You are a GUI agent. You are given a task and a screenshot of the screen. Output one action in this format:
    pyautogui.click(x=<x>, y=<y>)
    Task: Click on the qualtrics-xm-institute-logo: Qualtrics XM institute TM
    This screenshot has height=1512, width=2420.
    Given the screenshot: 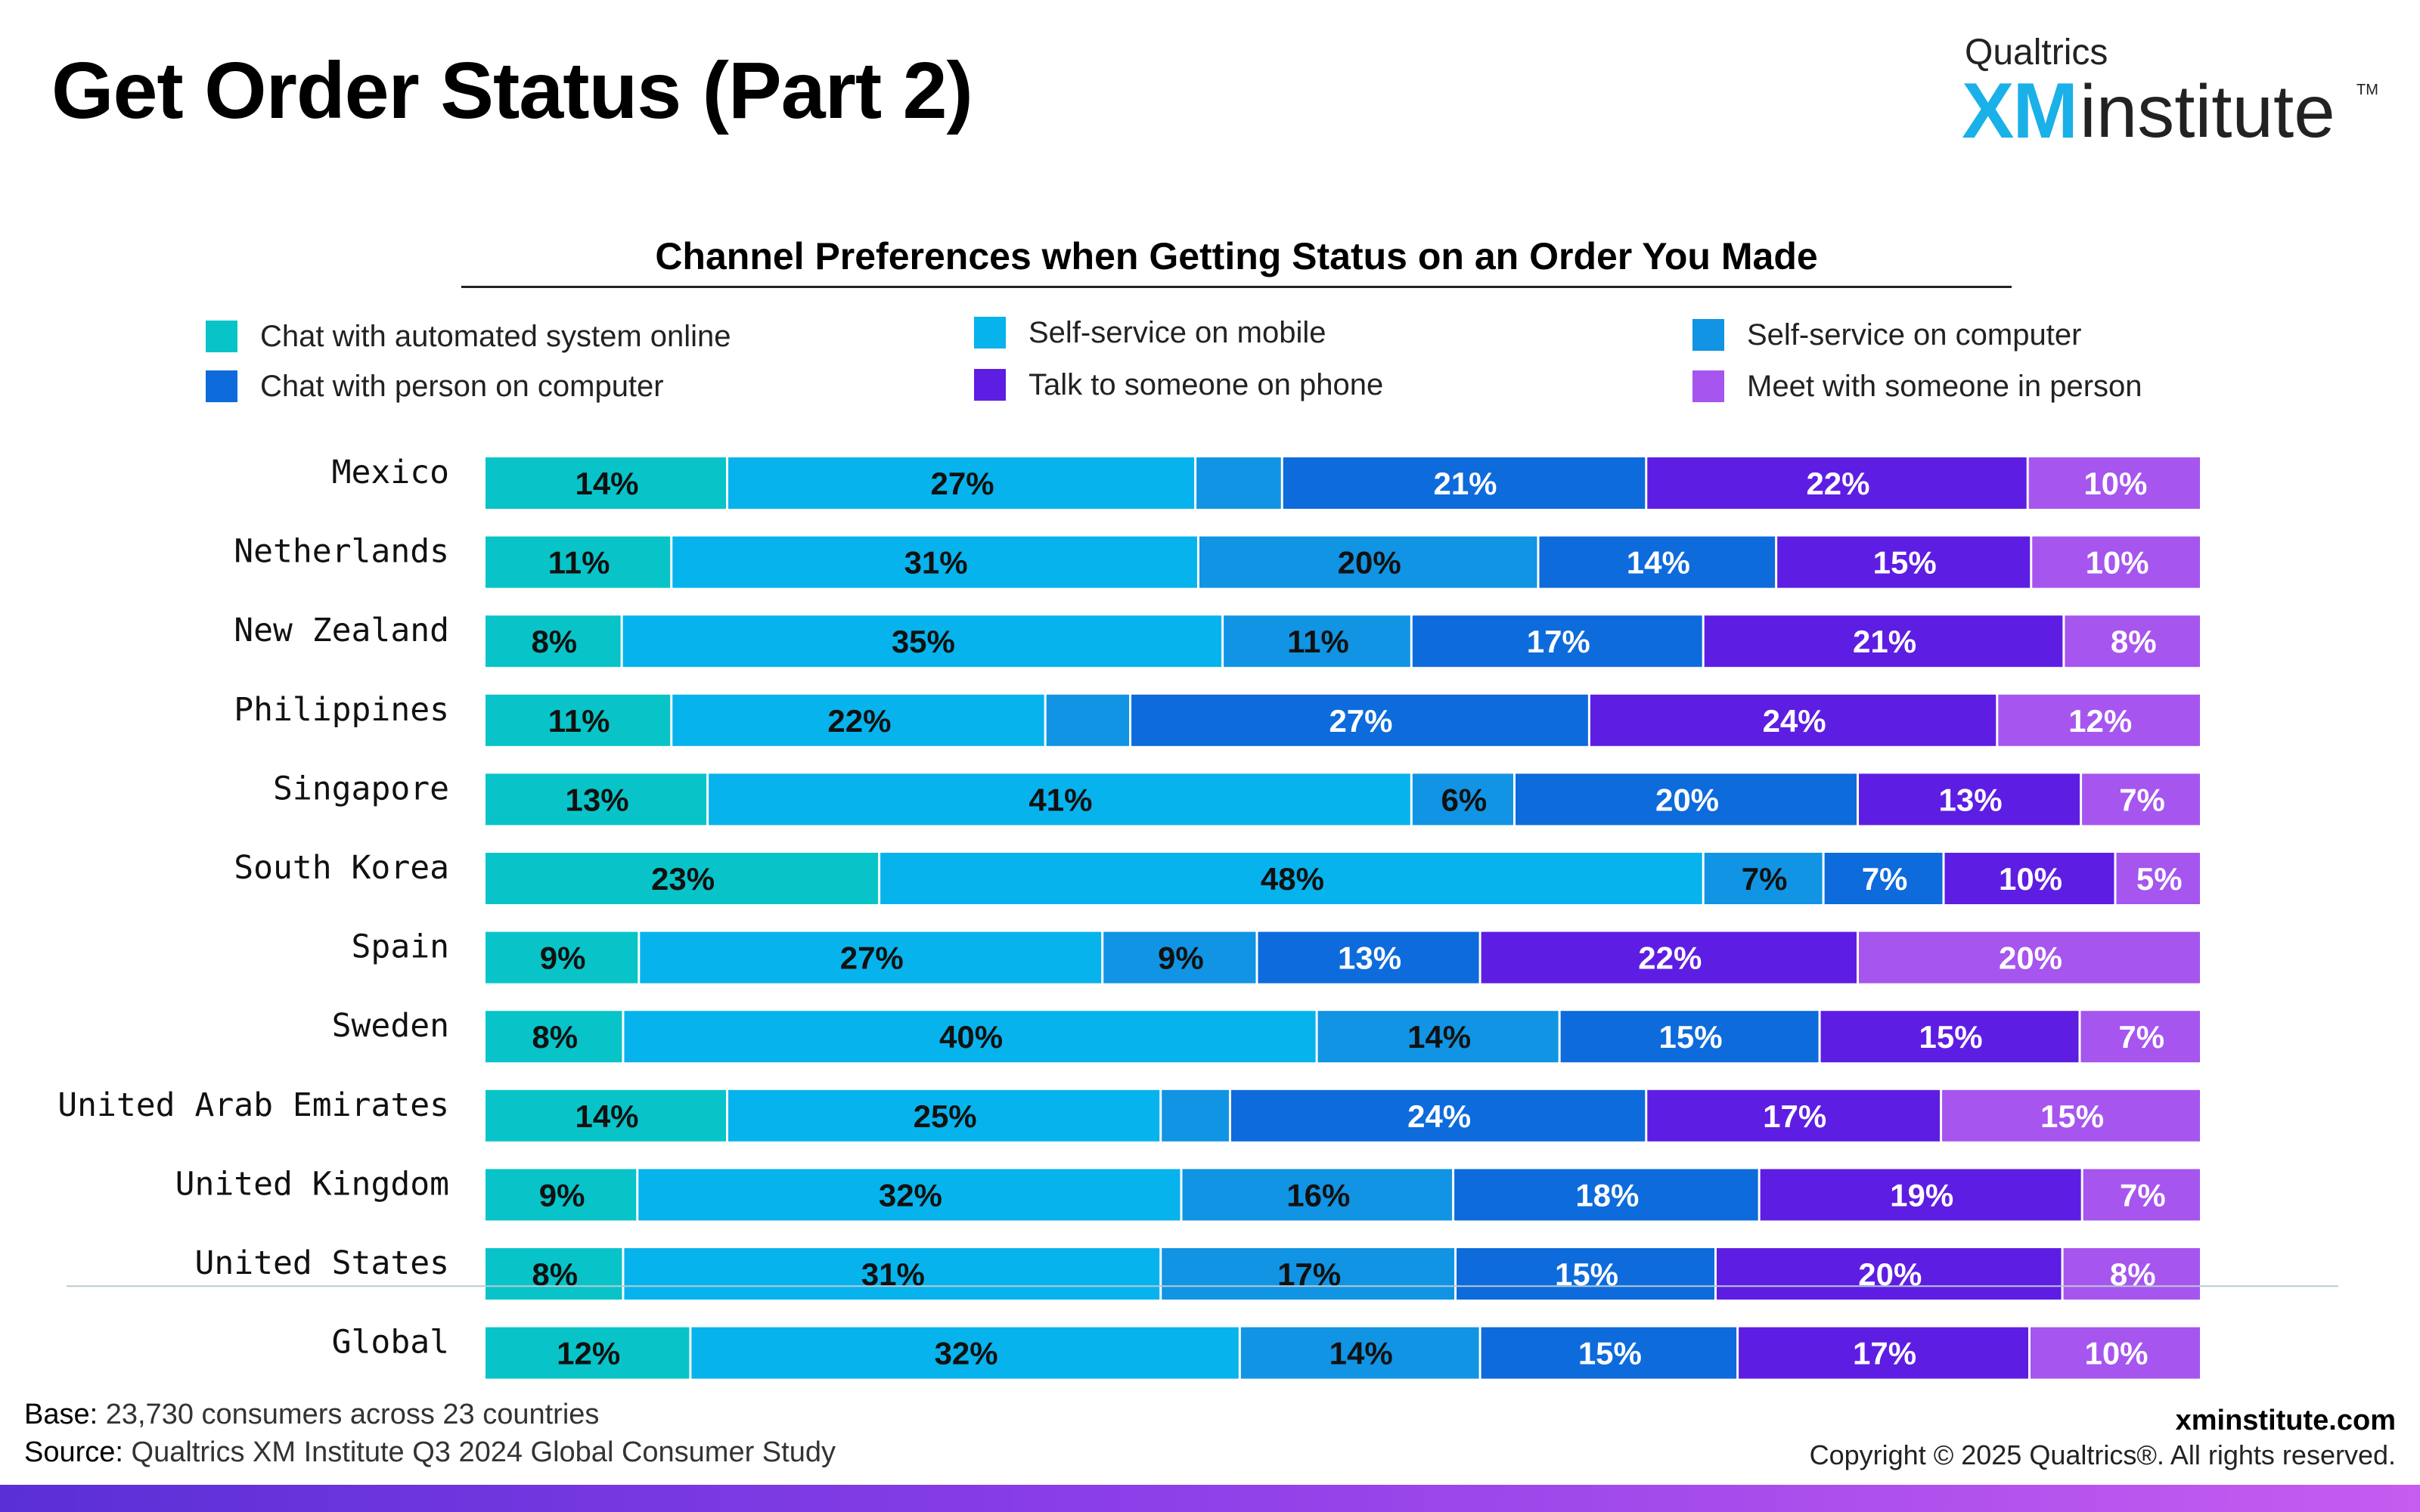 What is the action you would take?
    pyautogui.click(x=2164, y=93)
    